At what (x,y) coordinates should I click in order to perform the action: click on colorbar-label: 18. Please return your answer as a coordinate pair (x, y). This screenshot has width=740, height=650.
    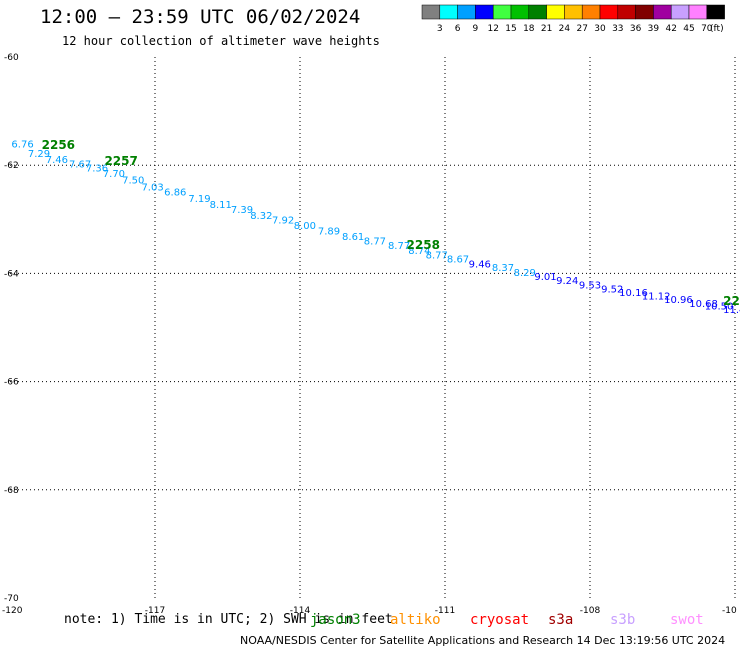
    Looking at the image, I should click on (529, 29).